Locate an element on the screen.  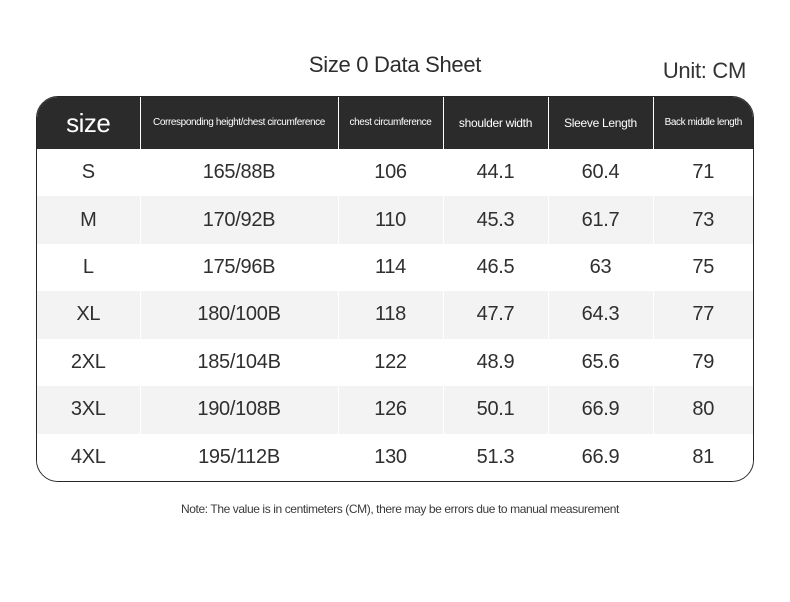
cell-chest: 114 is located at coordinates (391, 267).